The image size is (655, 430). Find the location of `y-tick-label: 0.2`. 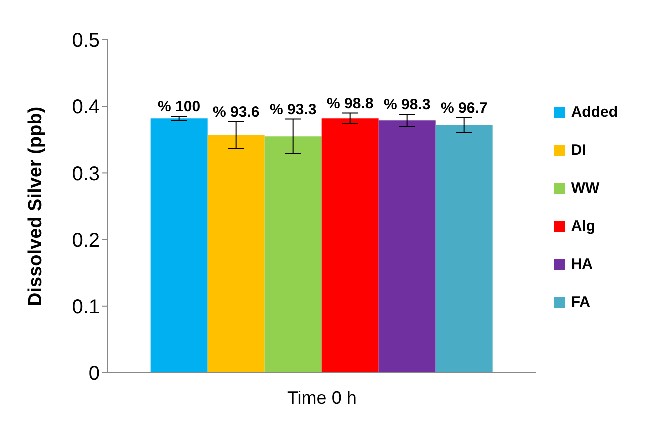

y-tick-label: 0.2 is located at coordinates (86, 241).